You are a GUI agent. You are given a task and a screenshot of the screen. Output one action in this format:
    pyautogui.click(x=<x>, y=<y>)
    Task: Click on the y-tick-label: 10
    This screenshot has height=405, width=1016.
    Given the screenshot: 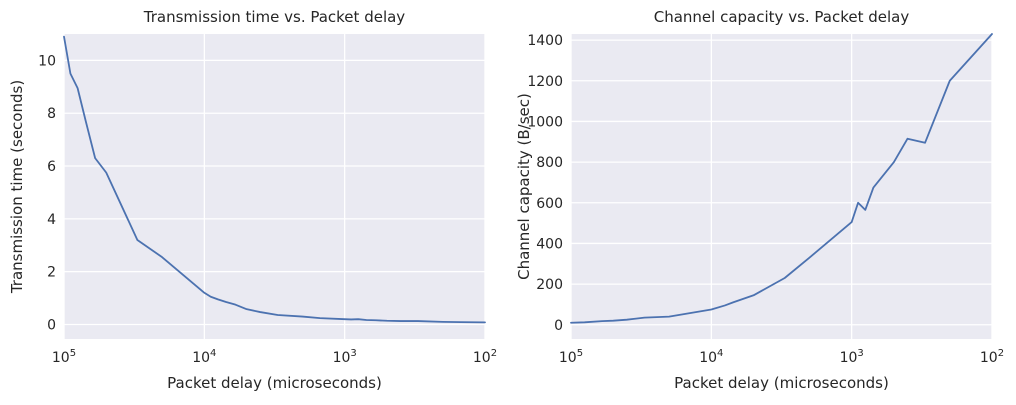 What is the action you would take?
    pyautogui.click(x=47, y=61)
    